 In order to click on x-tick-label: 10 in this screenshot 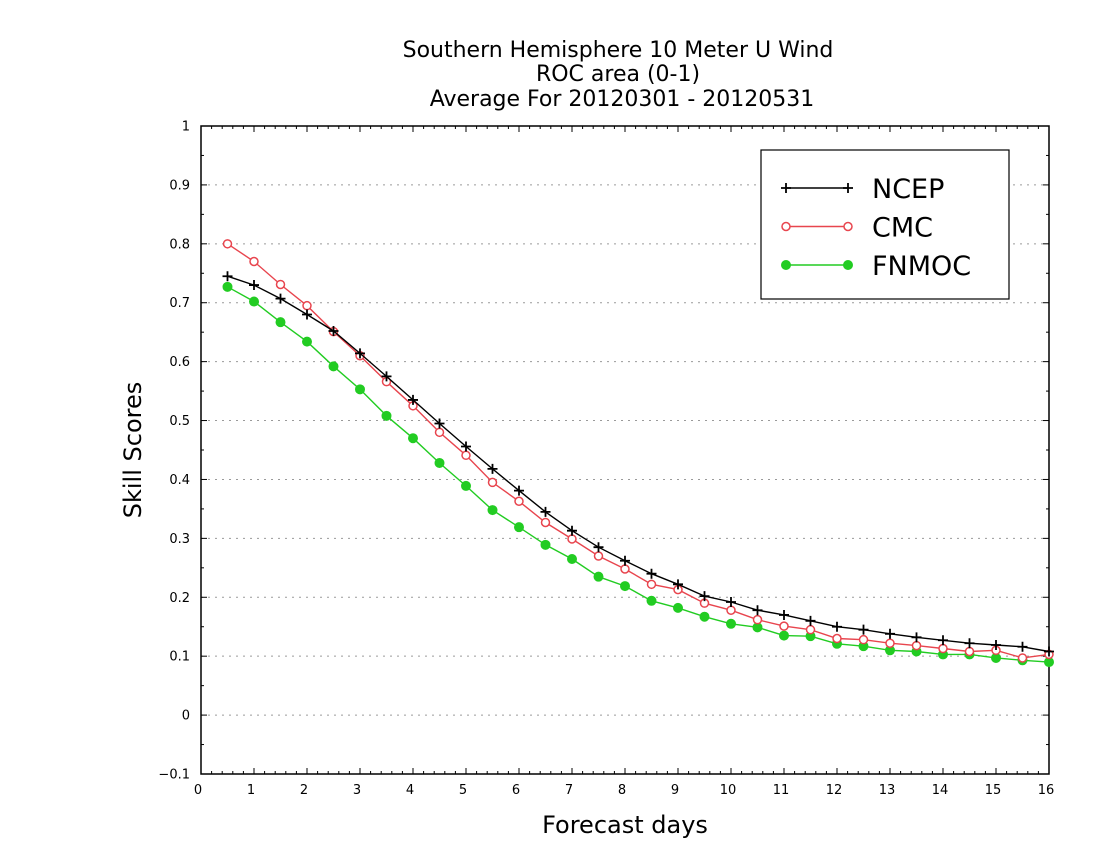, I will do `click(728, 790)`.